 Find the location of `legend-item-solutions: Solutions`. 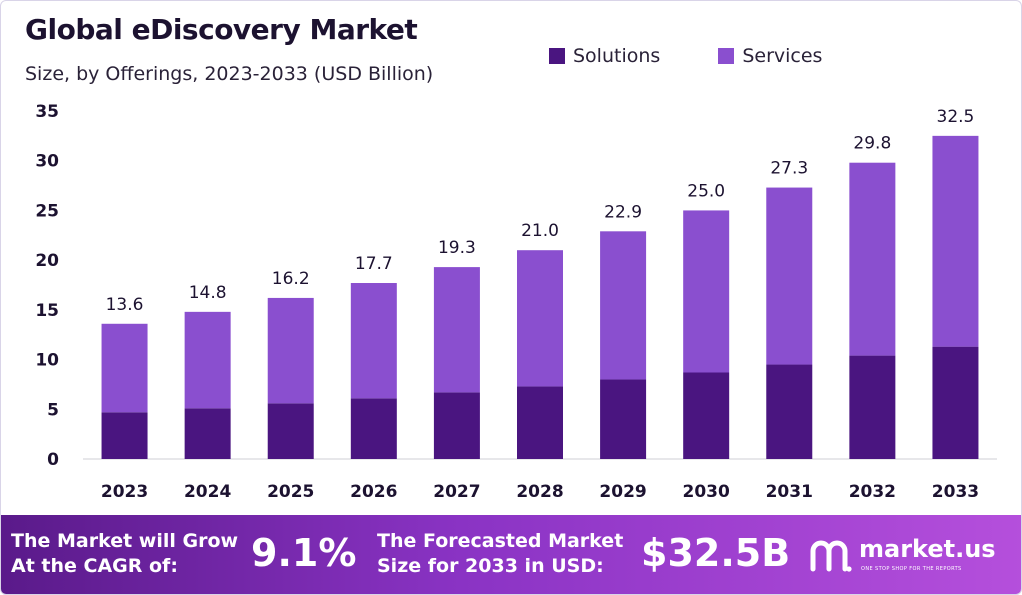

legend-item-solutions: Solutions is located at coordinates (604, 56).